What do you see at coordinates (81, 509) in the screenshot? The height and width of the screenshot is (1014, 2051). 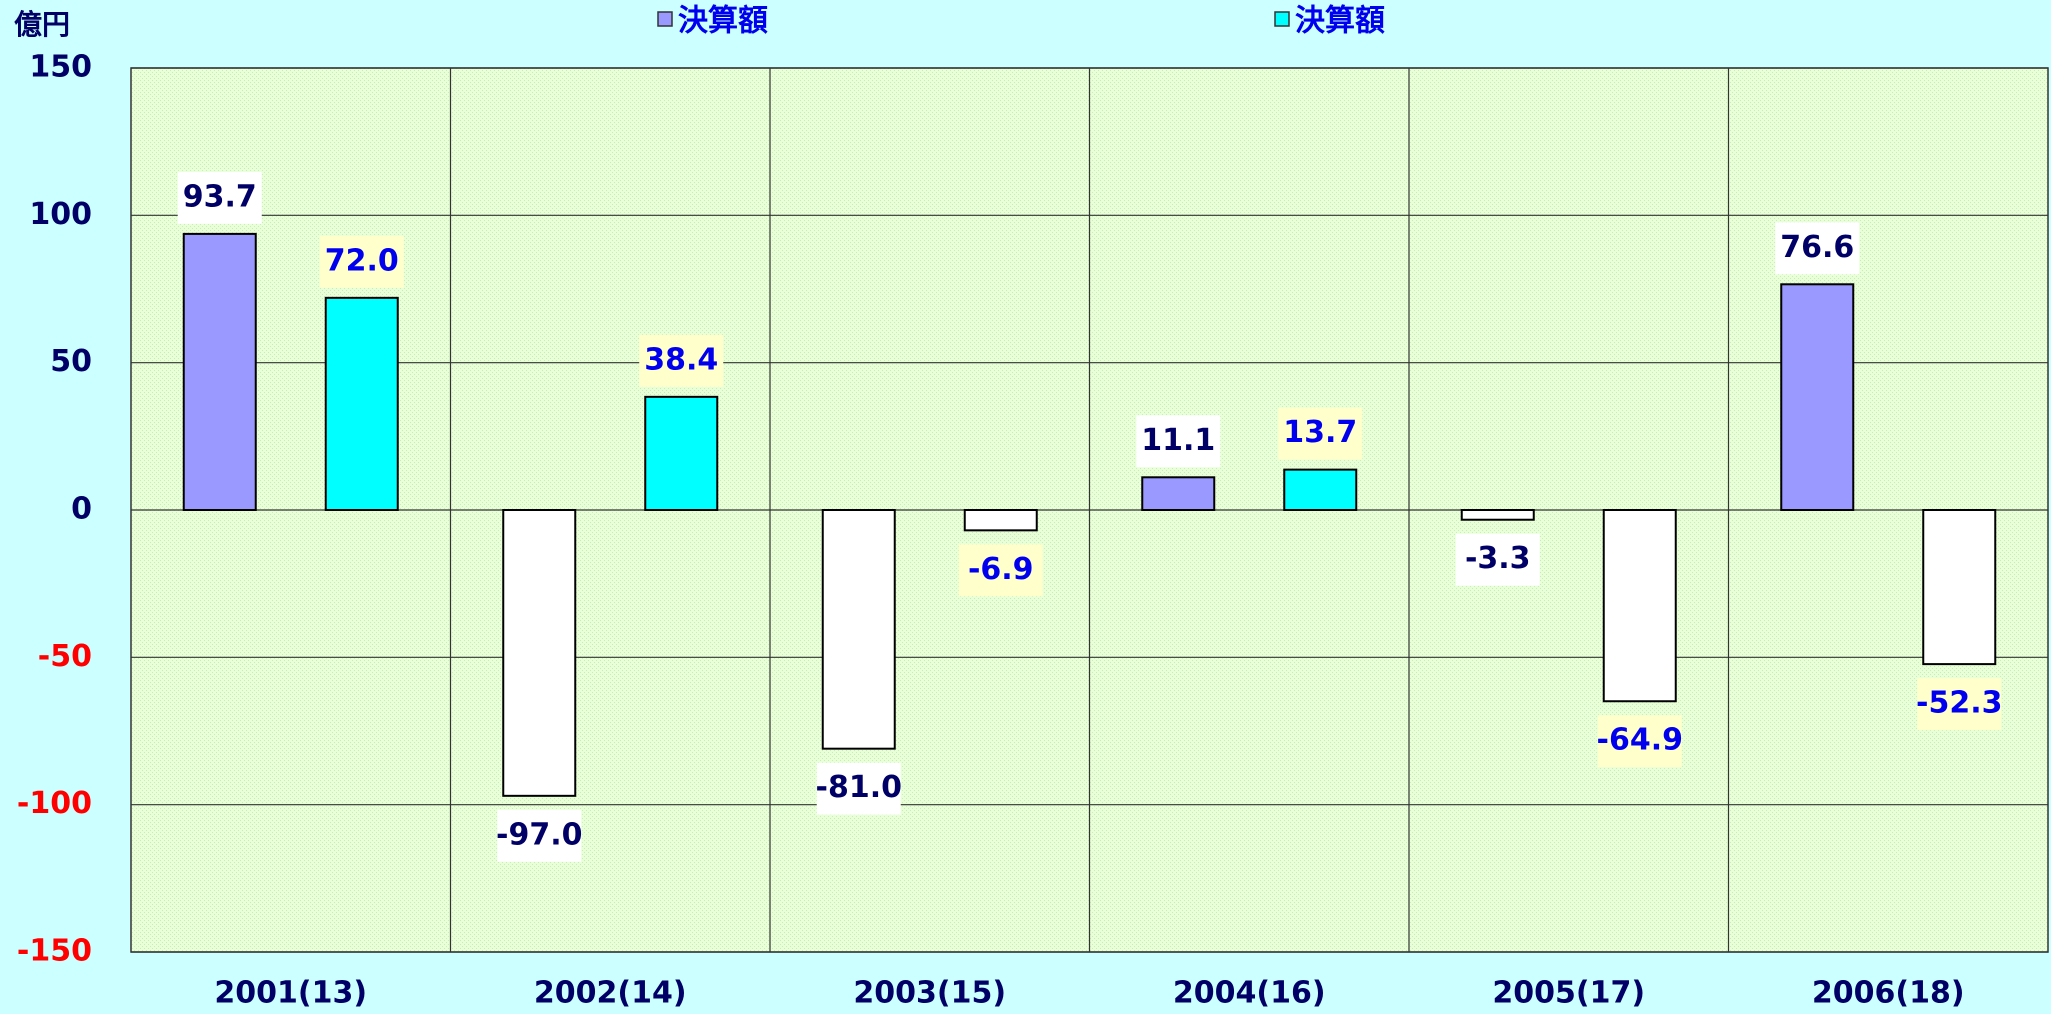 I see `y-tick-label: 0` at bounding box center [81, 509].